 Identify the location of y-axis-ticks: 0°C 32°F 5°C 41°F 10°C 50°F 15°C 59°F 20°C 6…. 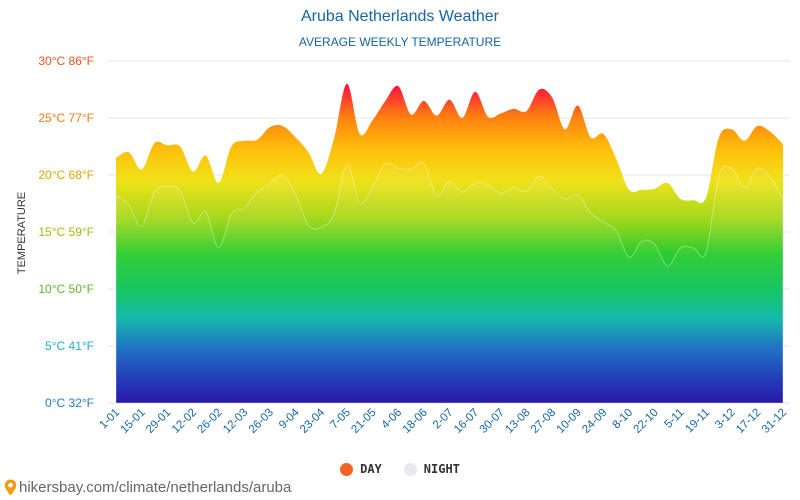
(66, 232).